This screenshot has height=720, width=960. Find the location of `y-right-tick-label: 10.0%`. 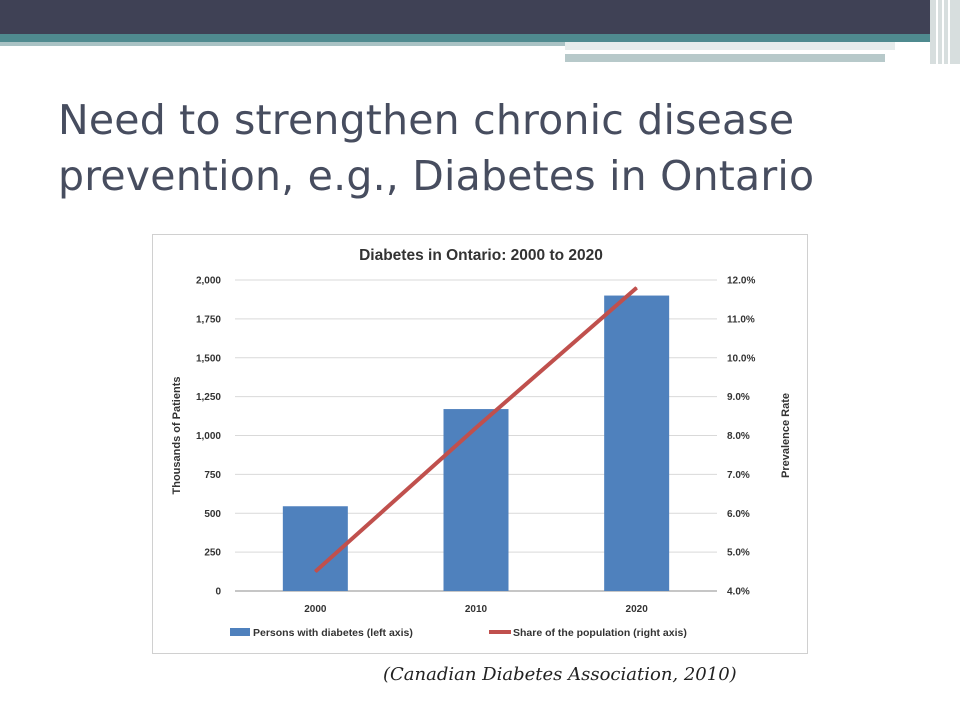

y-right-tick-label: 10.0% is located at coordinates (741, 358).